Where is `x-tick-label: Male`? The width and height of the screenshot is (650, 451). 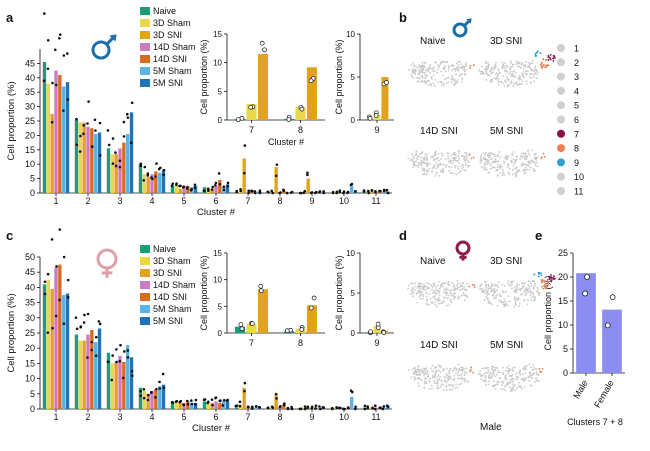 x-tick-label: Male is located at coordinates (580, 389).